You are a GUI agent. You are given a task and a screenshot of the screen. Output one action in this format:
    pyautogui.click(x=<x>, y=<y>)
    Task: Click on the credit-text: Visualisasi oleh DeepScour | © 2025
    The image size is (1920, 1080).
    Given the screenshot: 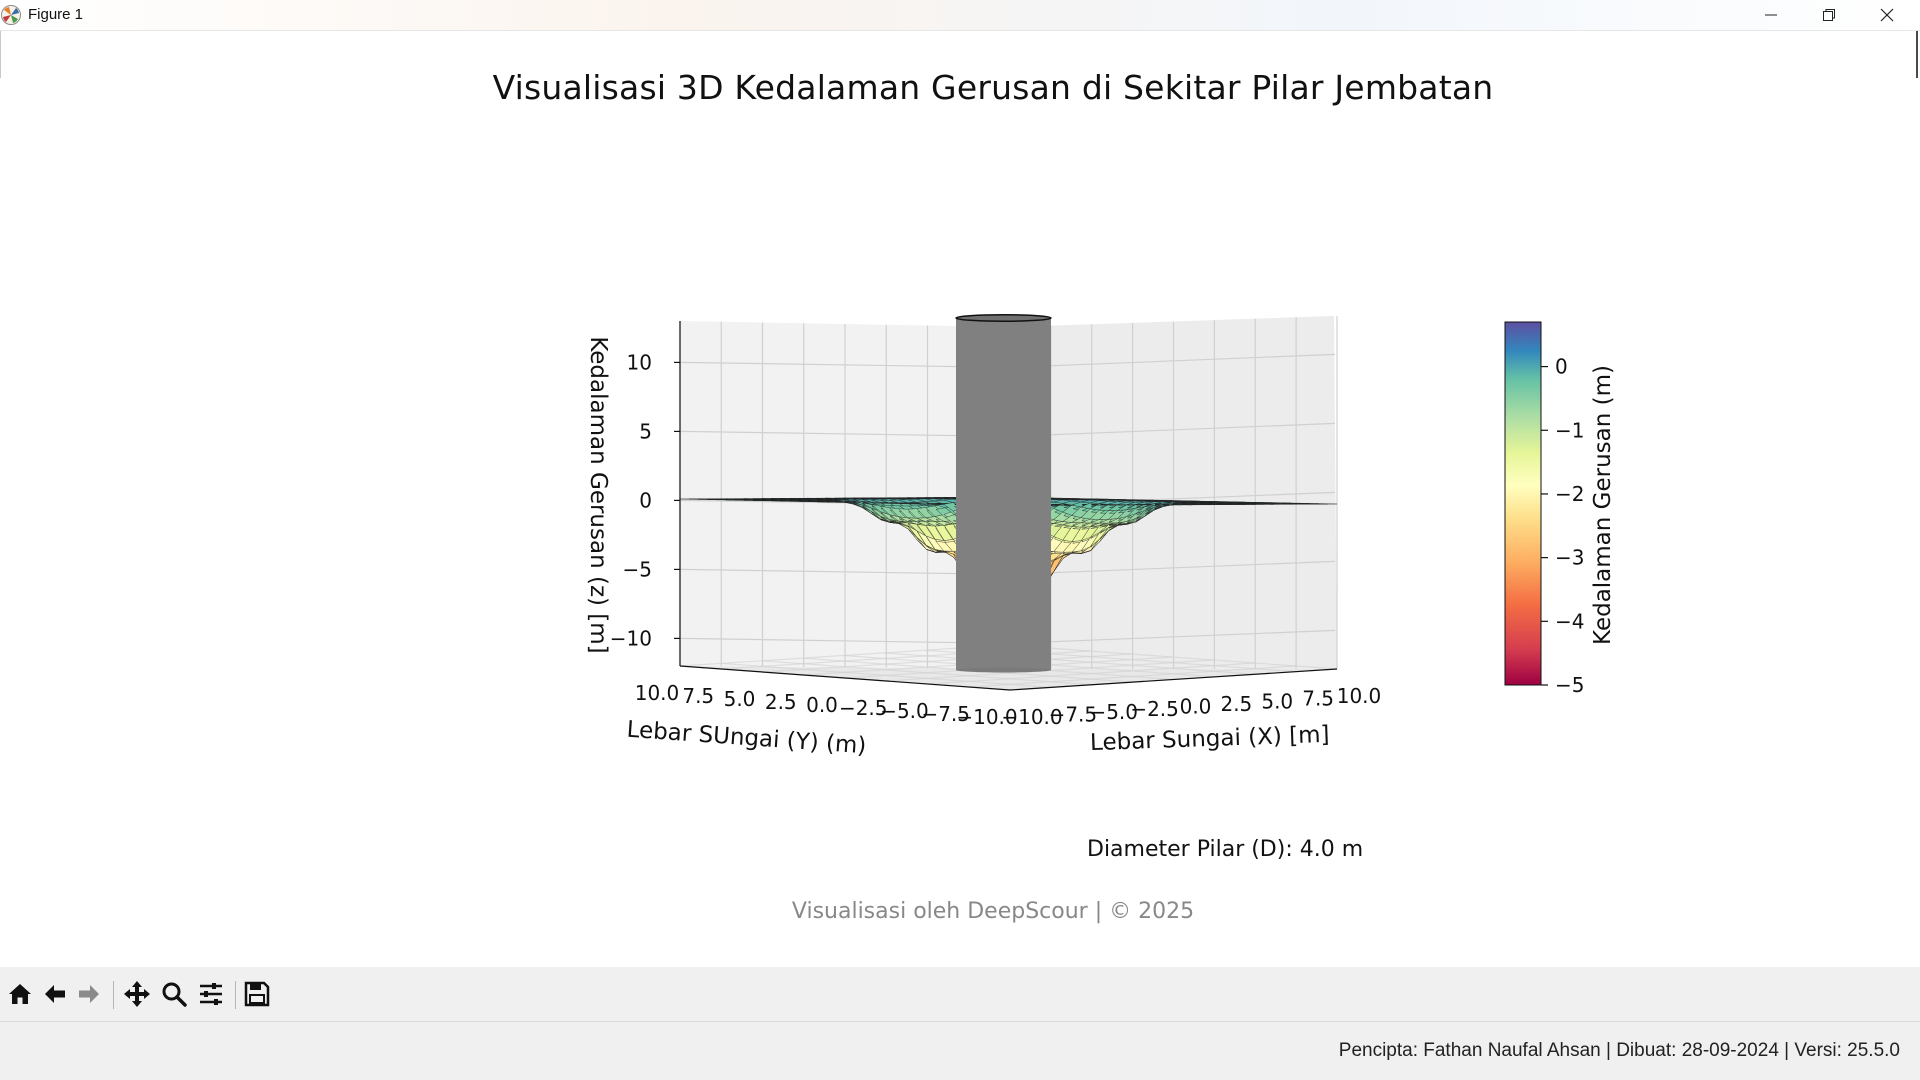 What is the action you would take?
    pyautogui.click(x=993, y=911)
    